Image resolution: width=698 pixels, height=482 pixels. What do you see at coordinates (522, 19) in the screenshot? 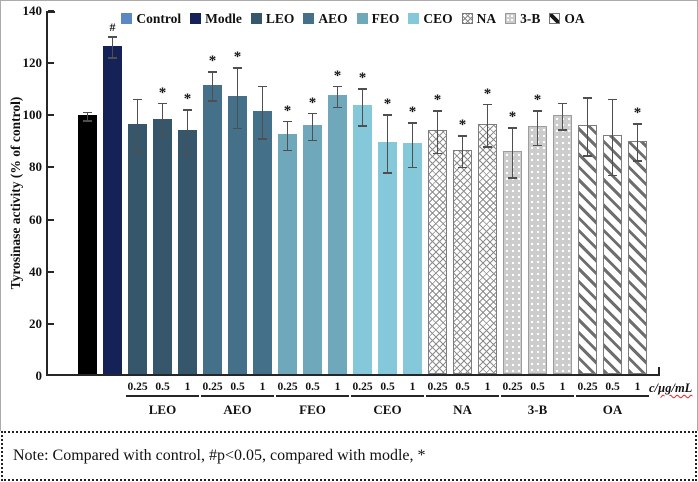
I see `legend-item-3-B: 3-B` at bounding box center [522, 19].